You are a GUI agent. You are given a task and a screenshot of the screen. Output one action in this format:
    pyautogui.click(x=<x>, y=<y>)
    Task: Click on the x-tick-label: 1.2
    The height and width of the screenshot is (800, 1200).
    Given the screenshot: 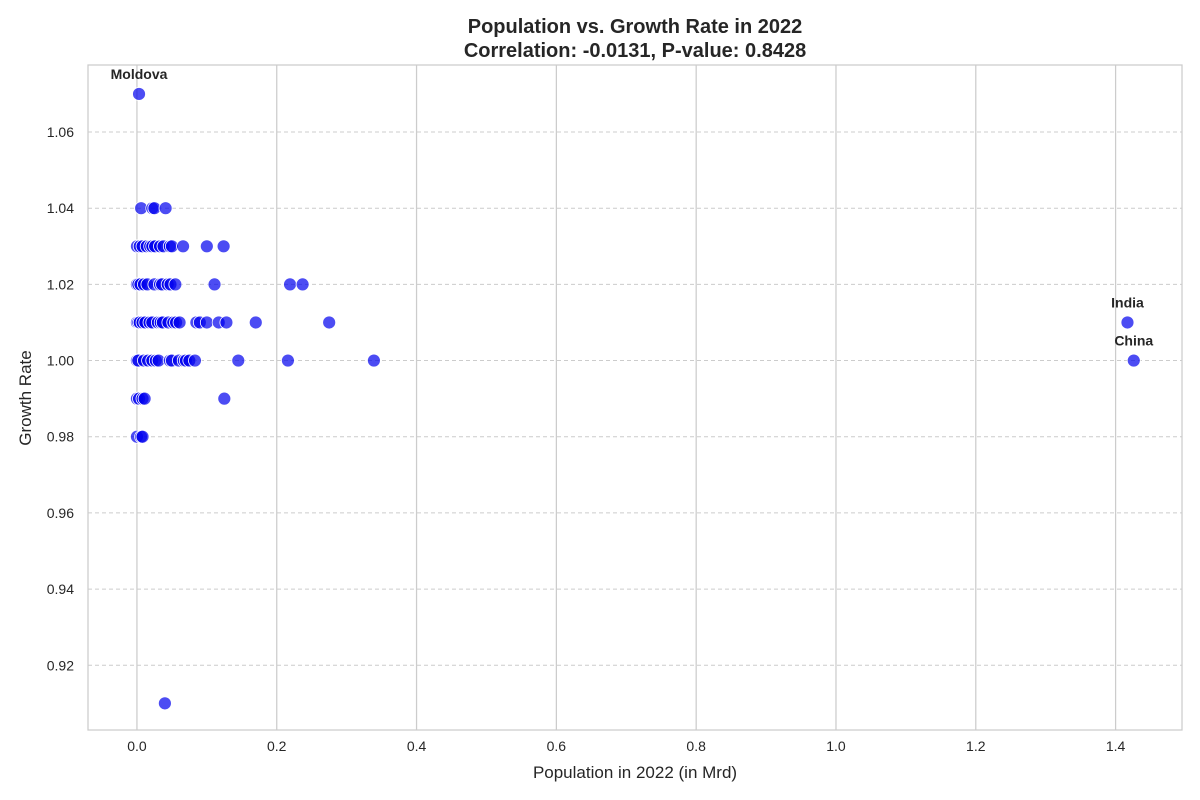 What is the action you would take?
    pyautogui.click(x=976, y=746)
    